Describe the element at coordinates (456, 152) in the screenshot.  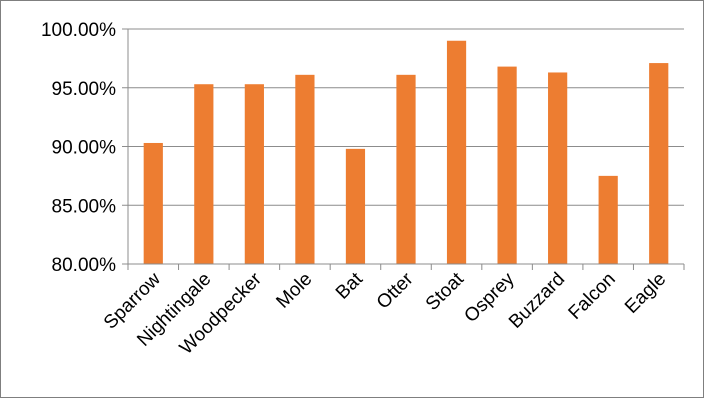
I see `bar-stoat` at that location.